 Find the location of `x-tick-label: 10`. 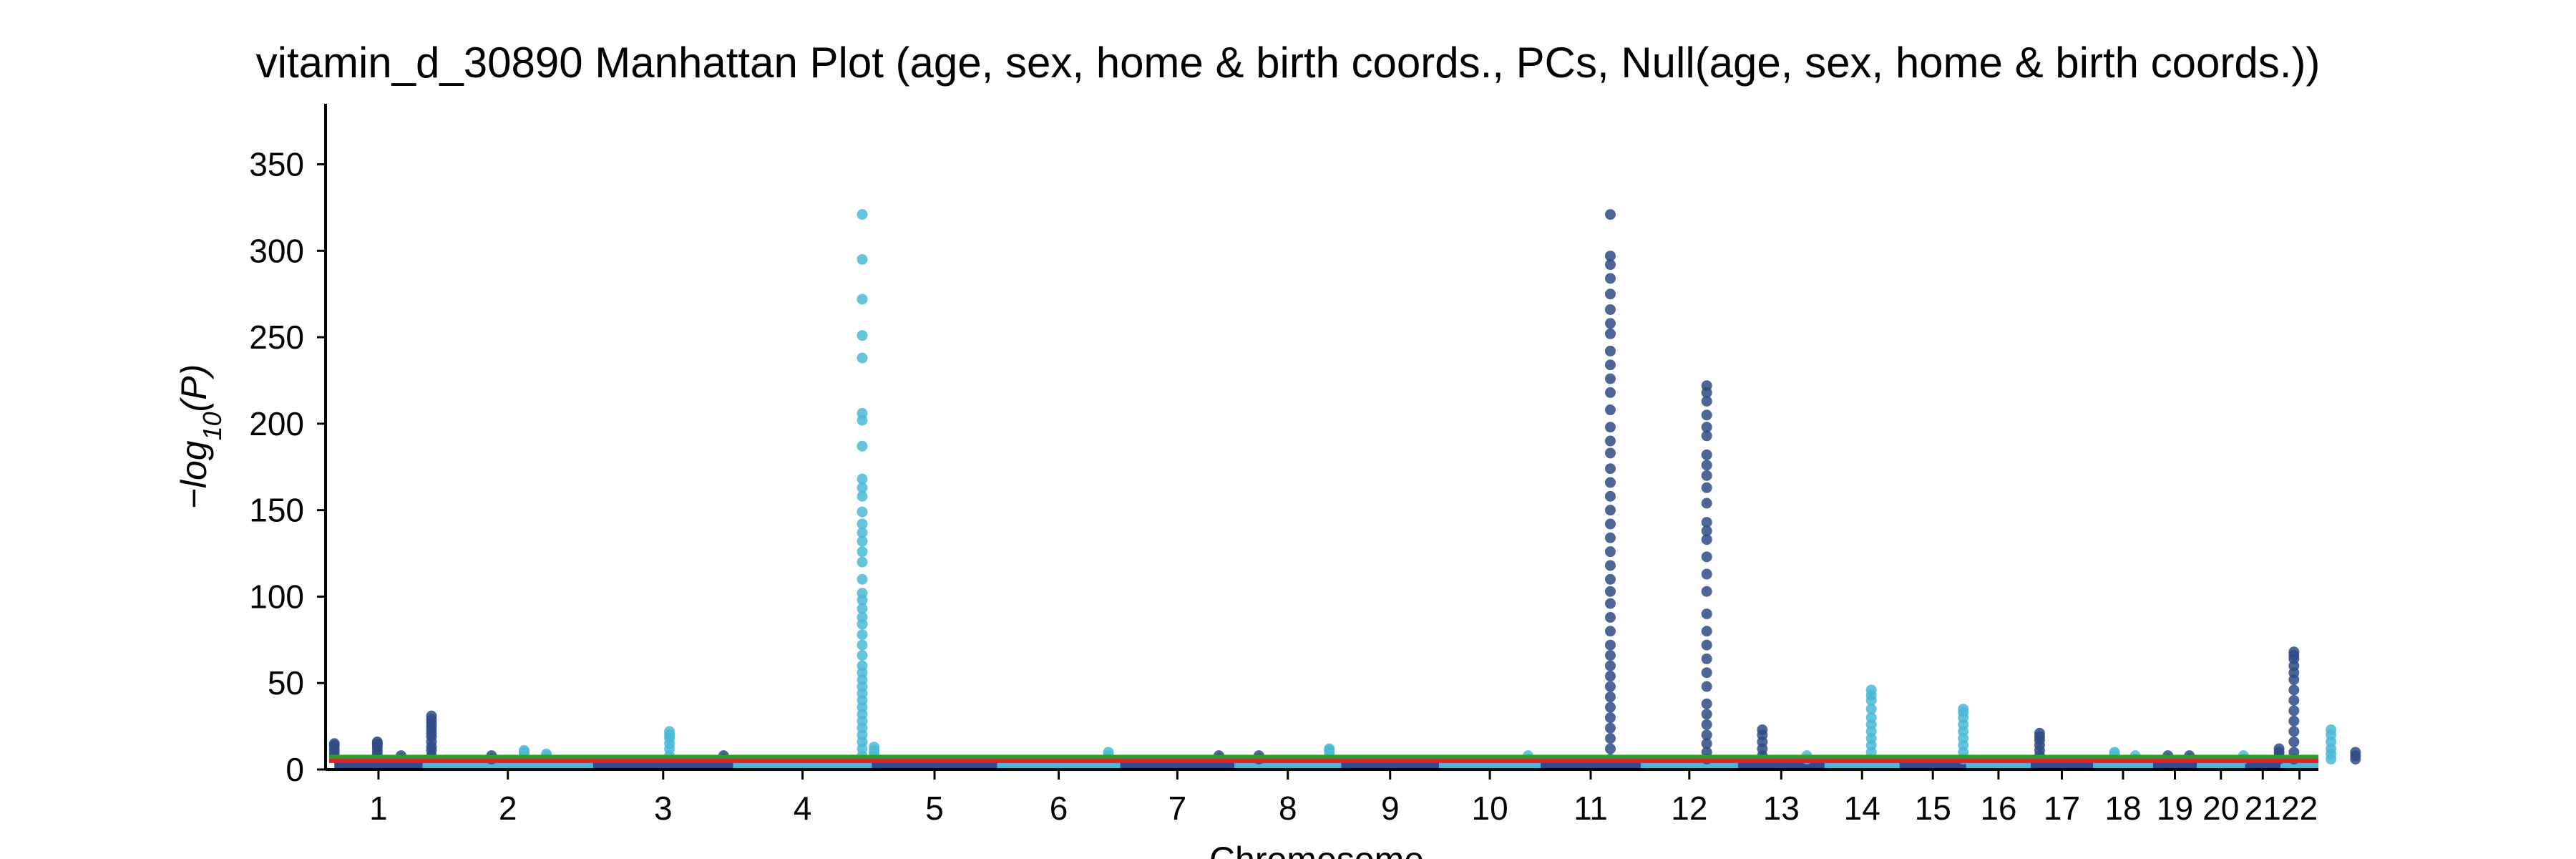

x-tick-label: 10 is located at coordinates (1490, 808).